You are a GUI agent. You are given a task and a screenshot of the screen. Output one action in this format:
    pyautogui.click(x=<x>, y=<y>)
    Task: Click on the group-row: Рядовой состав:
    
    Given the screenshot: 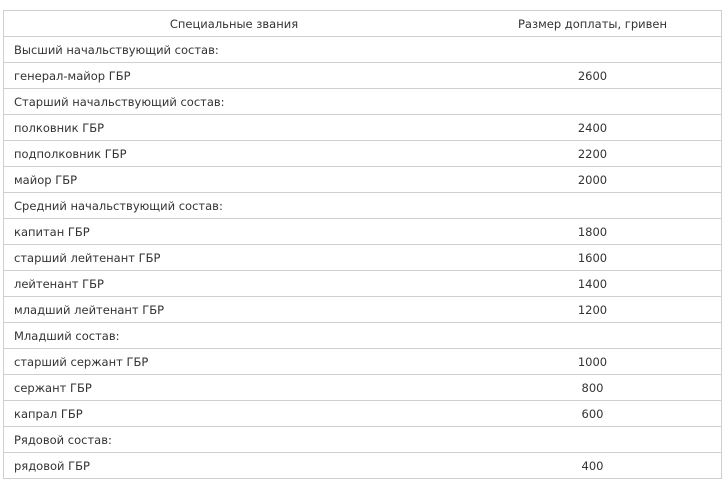 What is the action you would take?
    pyautogui.click(x=362, y=439)
    